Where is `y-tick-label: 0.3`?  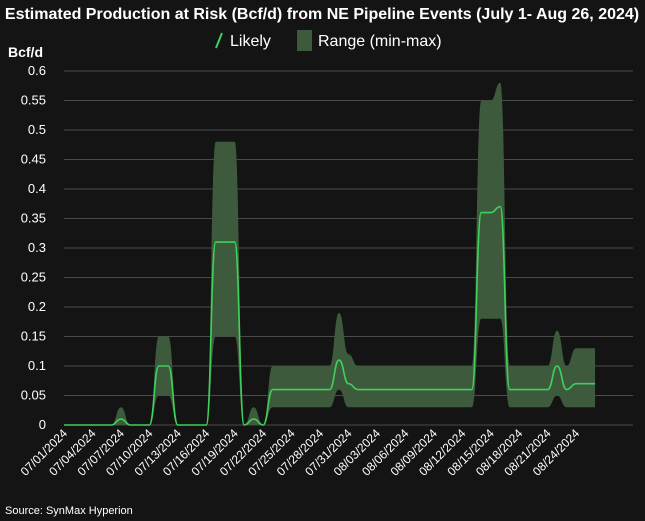
y-tick-label: 0.3 is located at coordinates (37, 247).